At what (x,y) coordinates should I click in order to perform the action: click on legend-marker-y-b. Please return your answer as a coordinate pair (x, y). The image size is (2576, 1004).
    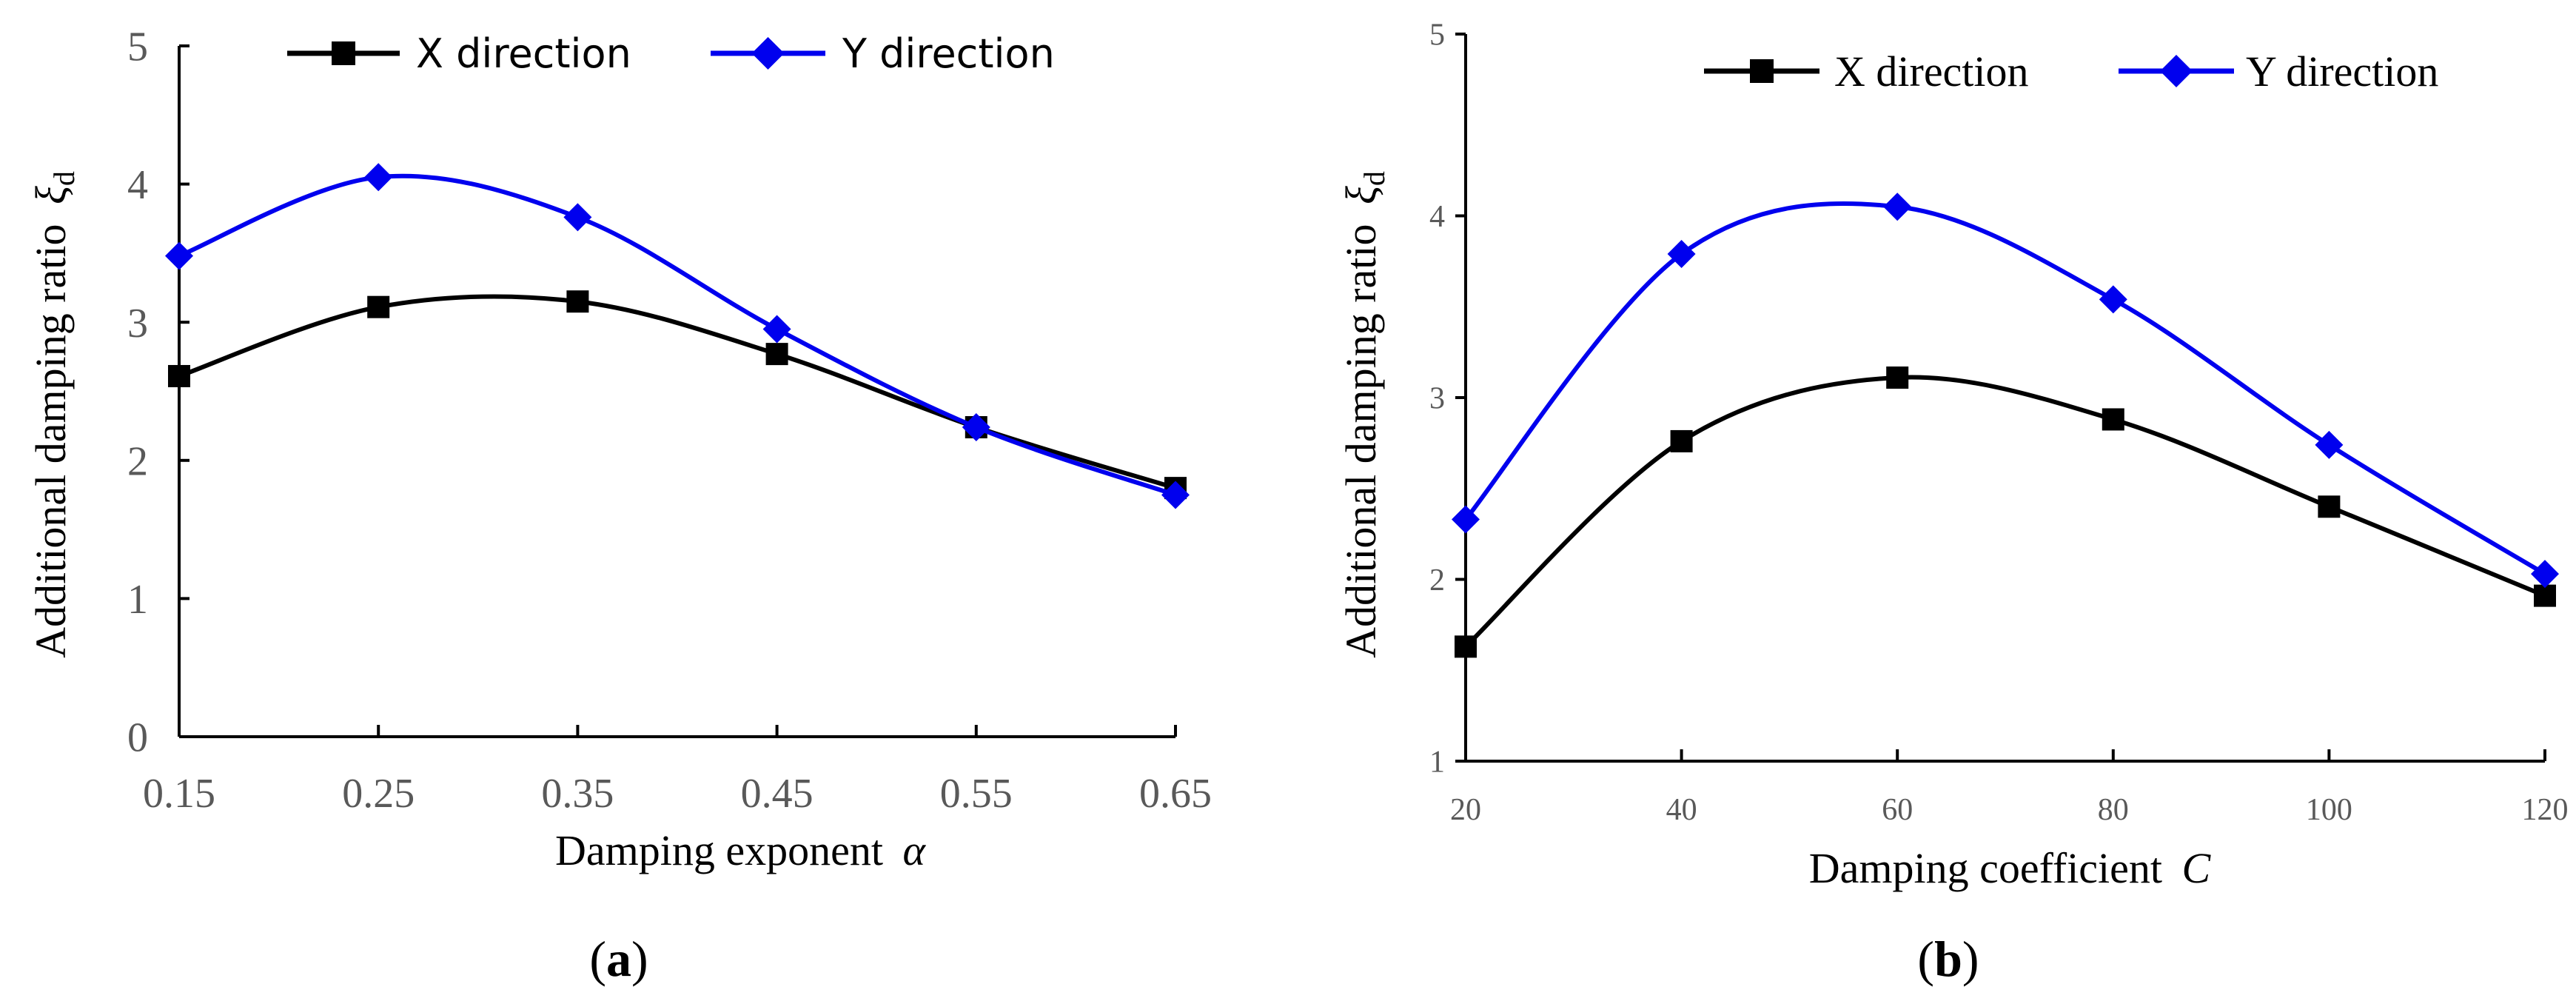
    Looking at the image, I should click on (2176, 71).